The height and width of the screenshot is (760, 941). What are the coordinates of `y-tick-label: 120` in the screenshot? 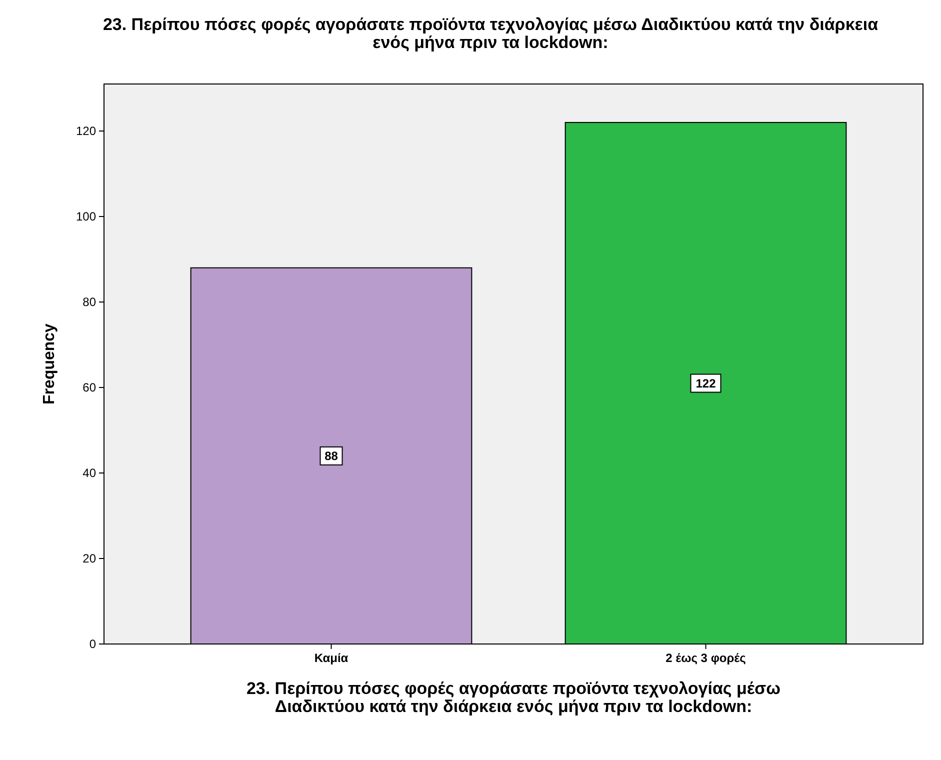 It's located at (86, 131).